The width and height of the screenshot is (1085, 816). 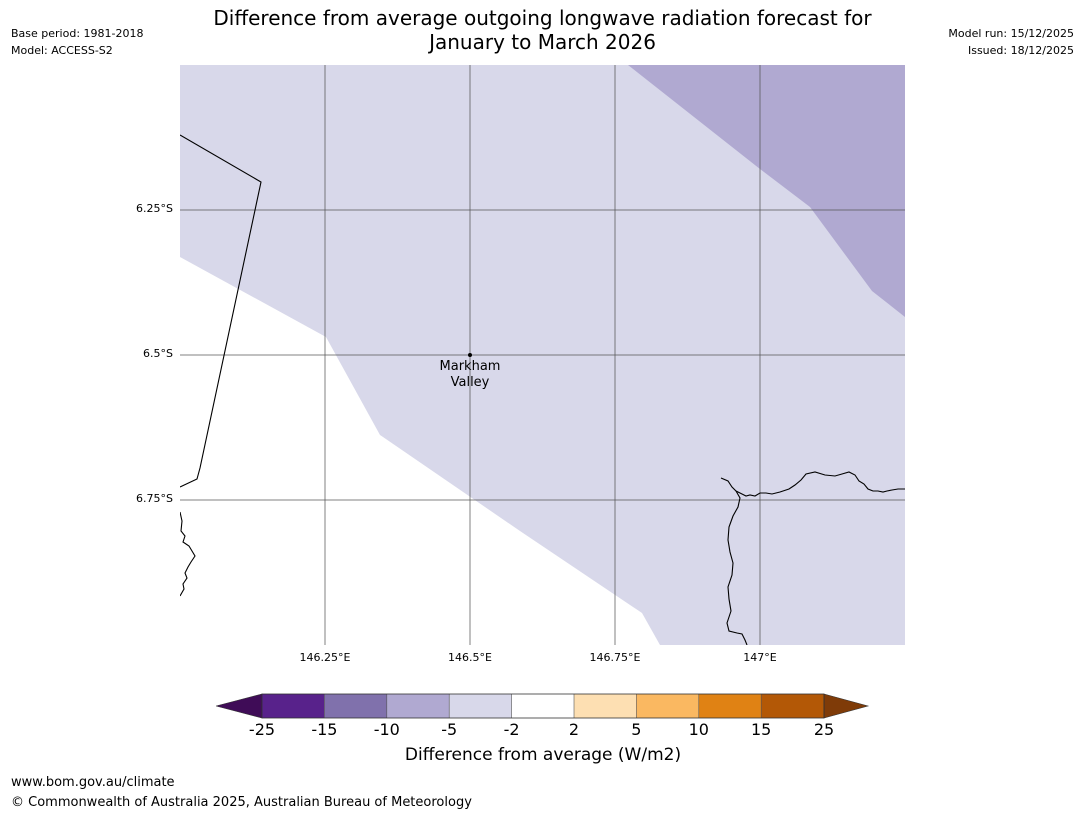 I want to click on metadata-right: Model run: 15/12/2025 Issued: 18/12/2025, so click(x=1011, y=42).